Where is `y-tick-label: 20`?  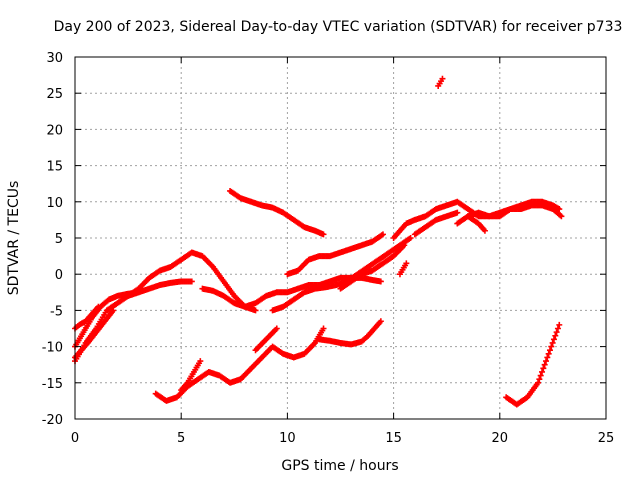 y-tick-label: 20 is located at coordinates (54, 130).